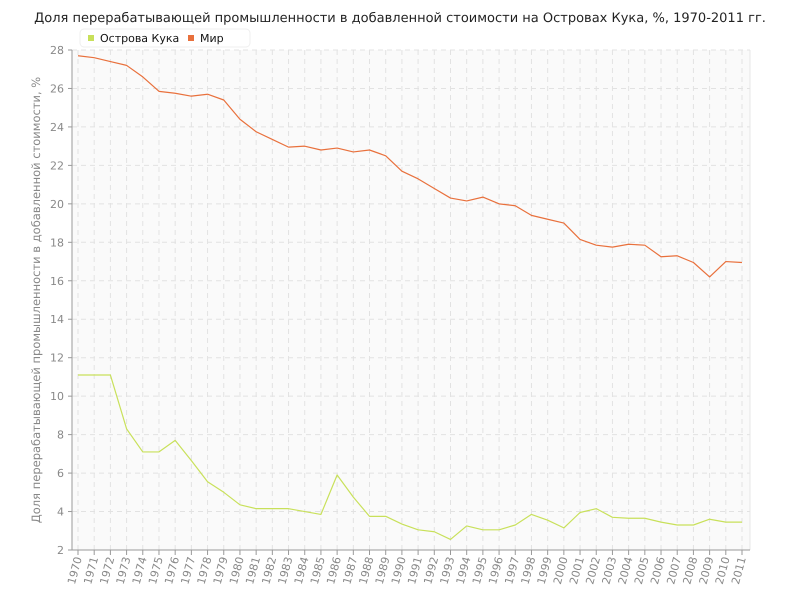 The image size is (800, 600). What do you see at coordinates (57, 89) in the screenshot?
I see `y-tick-label: 26` at bounding box center [57, 89].